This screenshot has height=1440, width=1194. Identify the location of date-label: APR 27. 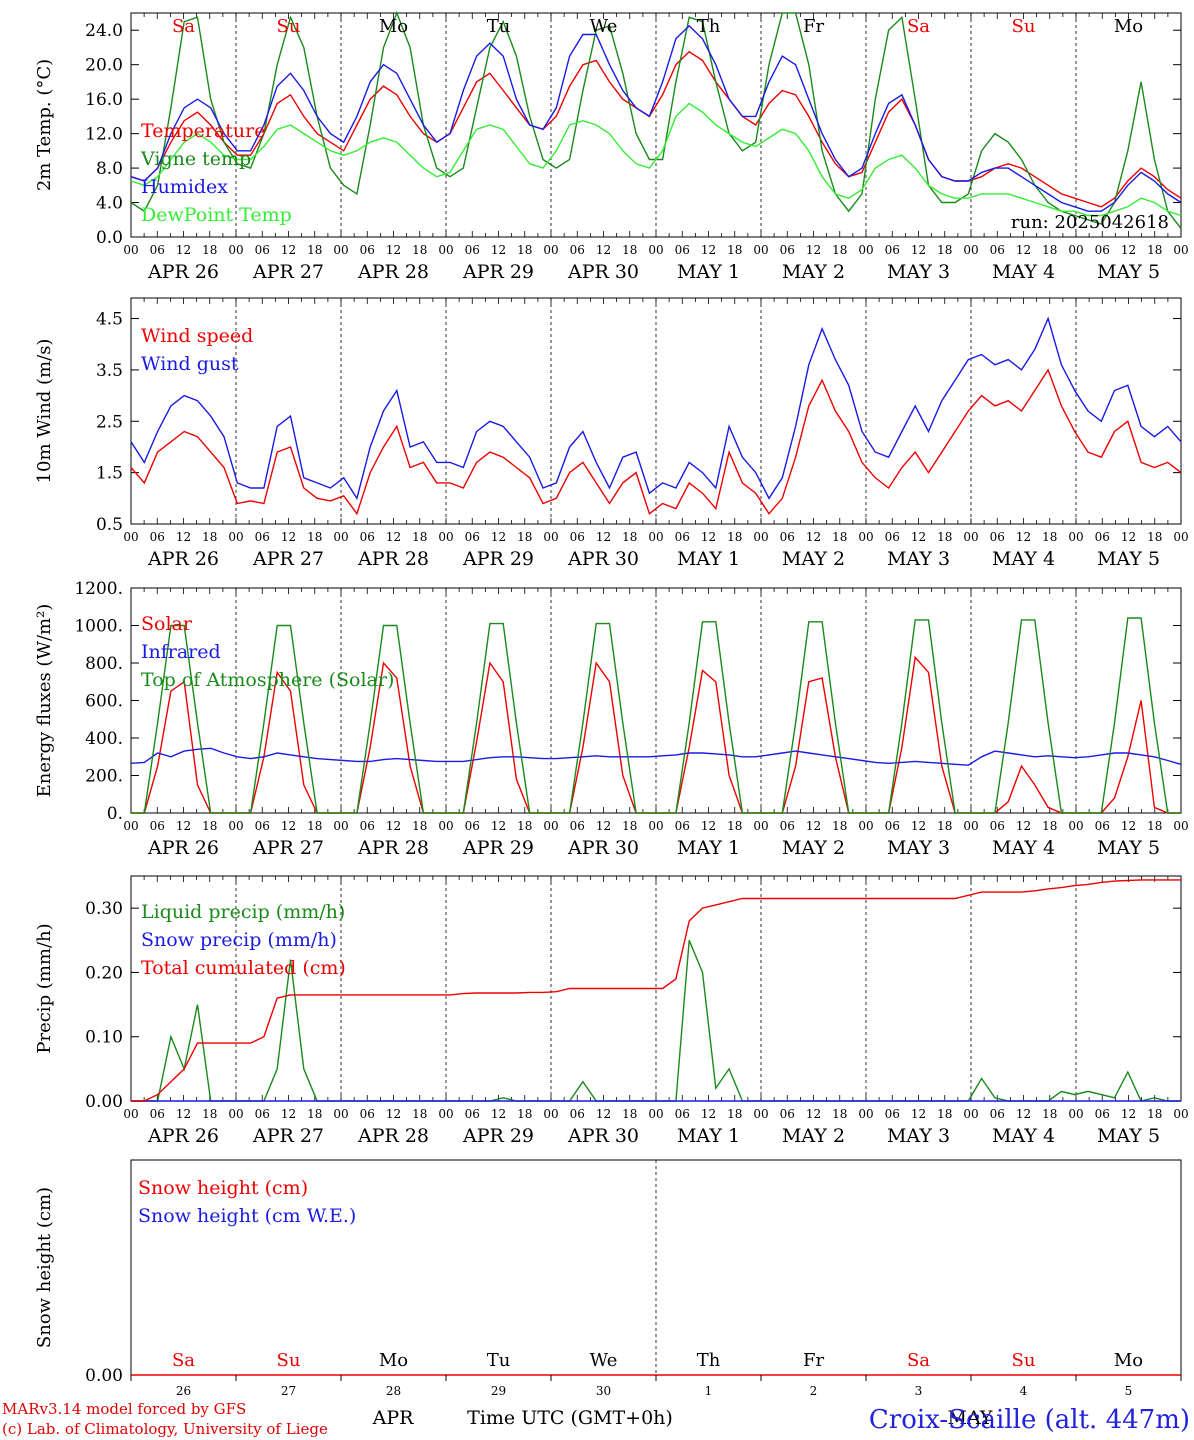
(288, 272).